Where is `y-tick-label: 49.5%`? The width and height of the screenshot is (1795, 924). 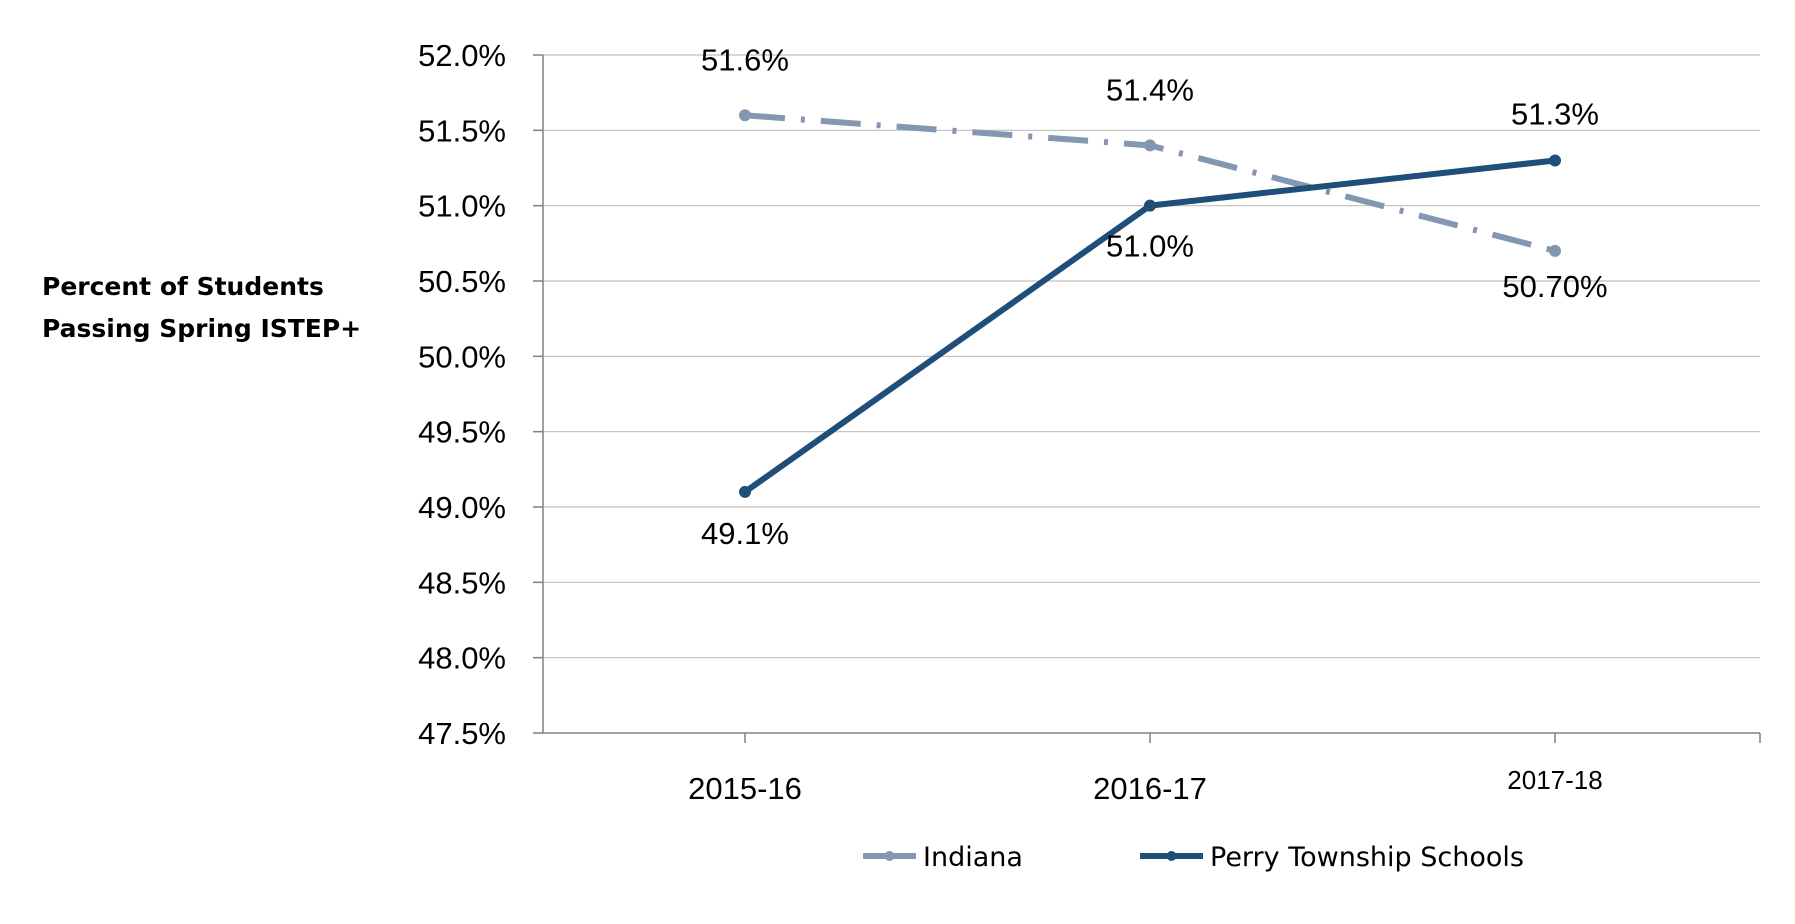
y-tick-label: 49.5% is located at coordinates (462, 432).